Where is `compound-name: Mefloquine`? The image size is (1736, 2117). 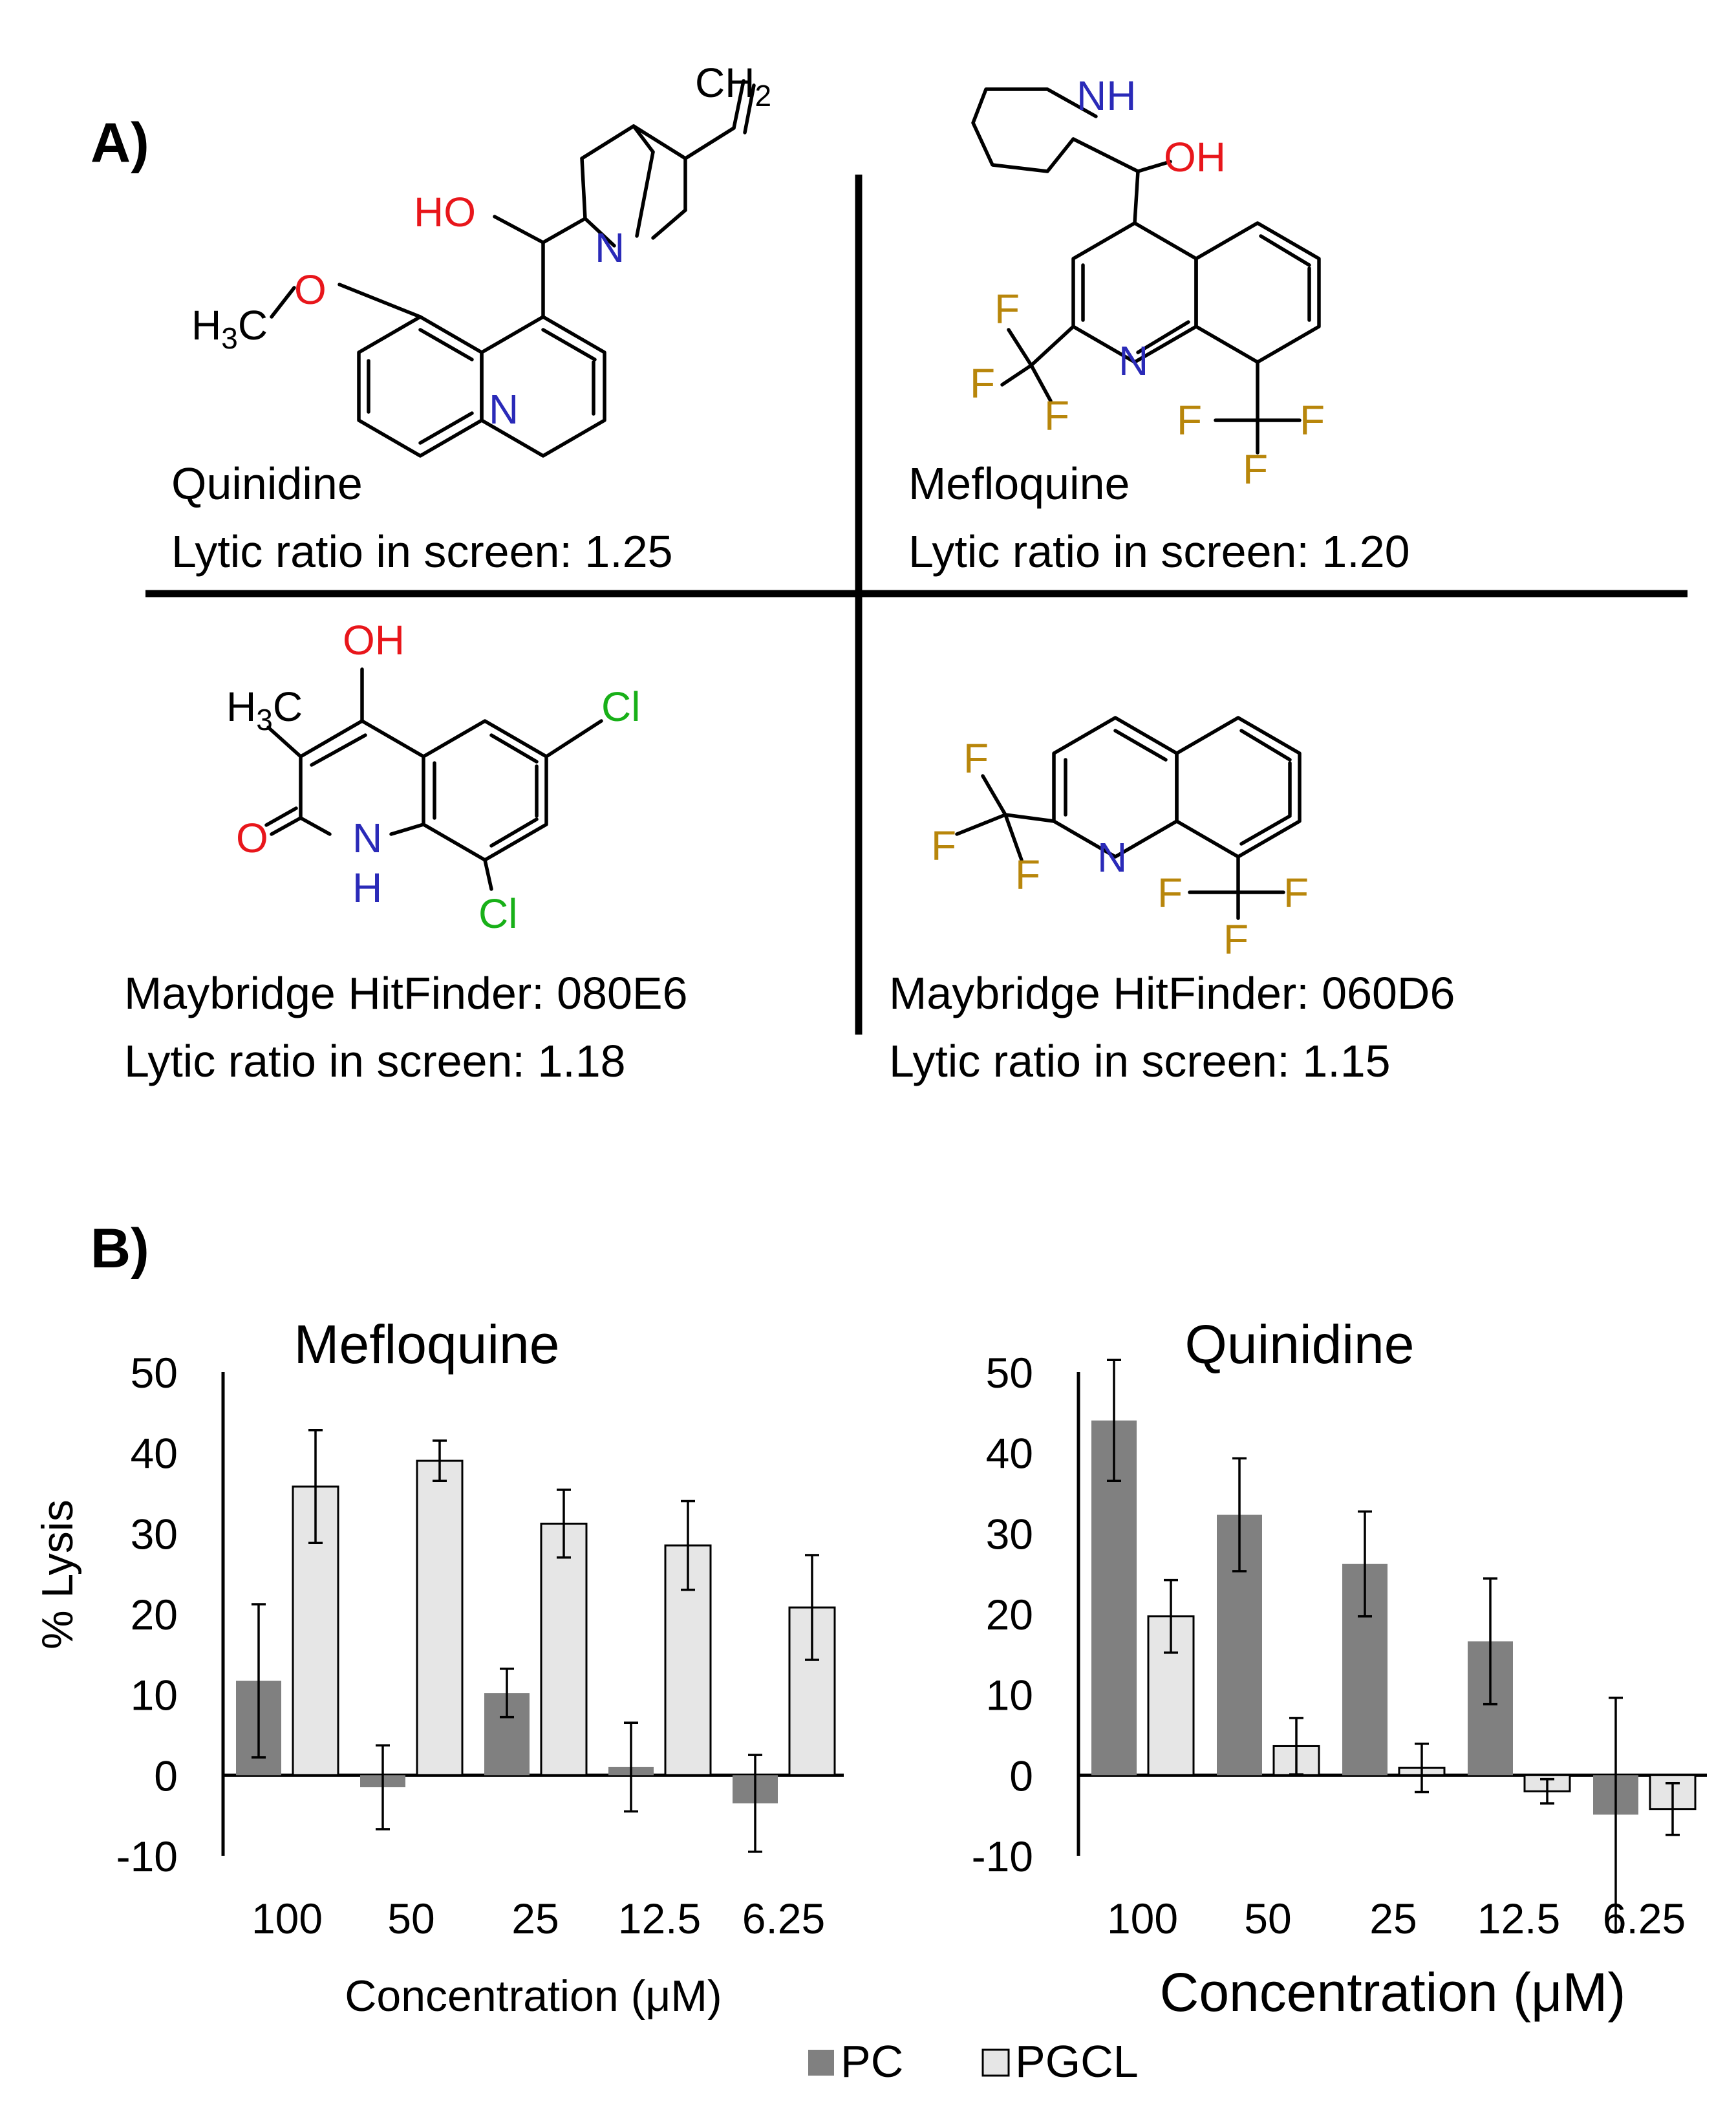
compound-name: Mefloquine is located at coordinates (1019, 483).